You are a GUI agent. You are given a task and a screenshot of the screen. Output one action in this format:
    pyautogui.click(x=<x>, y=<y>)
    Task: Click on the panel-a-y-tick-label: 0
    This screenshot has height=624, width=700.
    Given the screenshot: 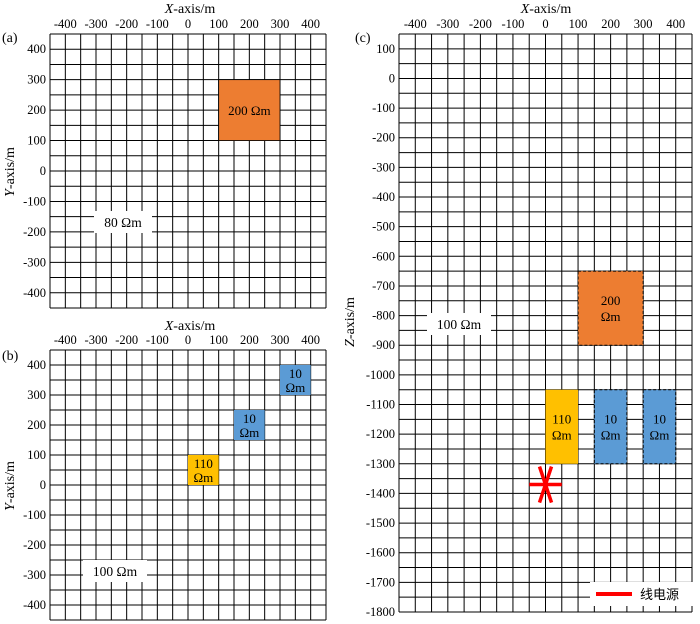 What is the action you would take?
    pyautogui.click(x=43, y=171)
    